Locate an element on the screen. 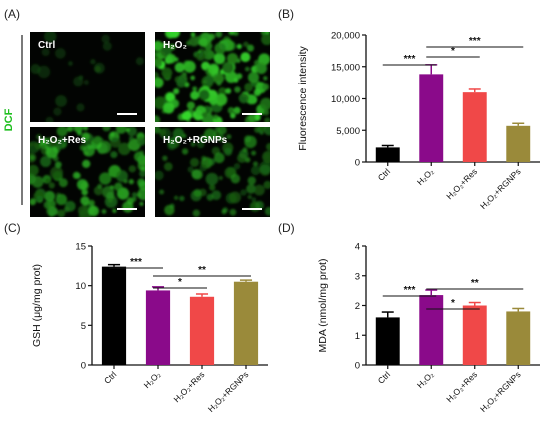 The image size is (550, 430). y-tick-label: 4 is located at coordinates (357, 247).